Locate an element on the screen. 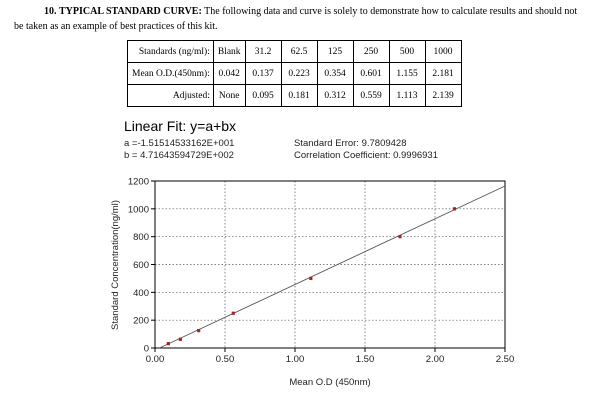  y-tick-label: 1000 is located at coordinates (138, 209).